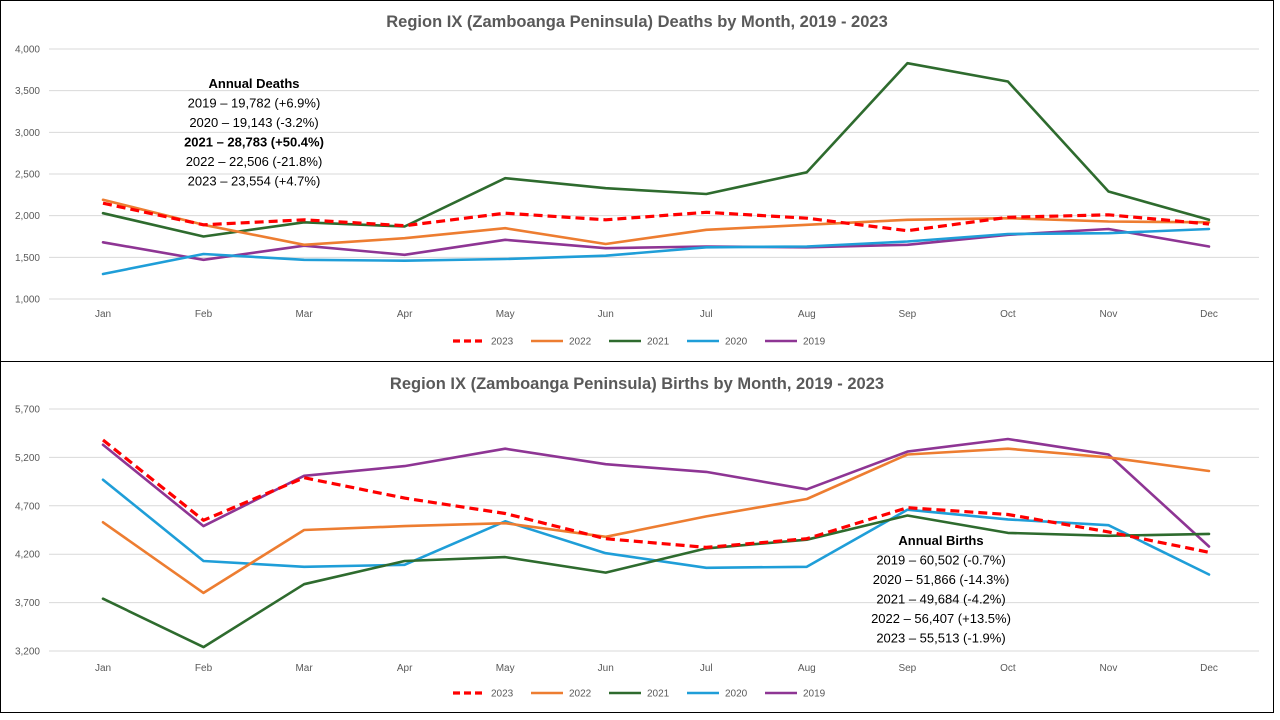  What do you see at coordinates (27, 603) in the screenshot?
I see `y-tick-label: 3,700` at bounding box center [27, 603].